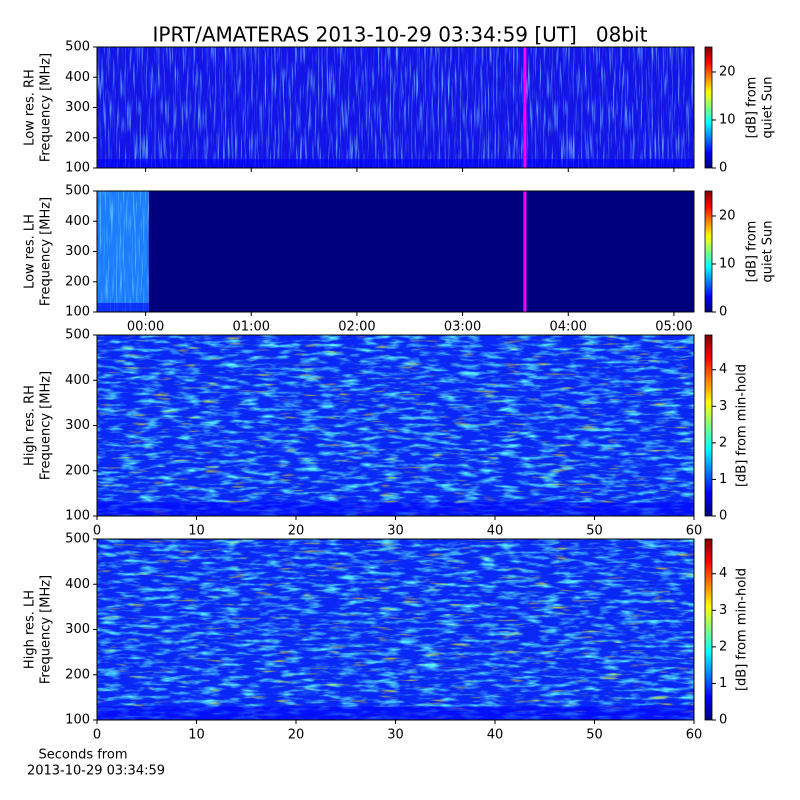 The image size is (800, 800). Describe the element at coordinates (673, 327) in the screenshot. I see `x-tick-label: 05:00` at that location.